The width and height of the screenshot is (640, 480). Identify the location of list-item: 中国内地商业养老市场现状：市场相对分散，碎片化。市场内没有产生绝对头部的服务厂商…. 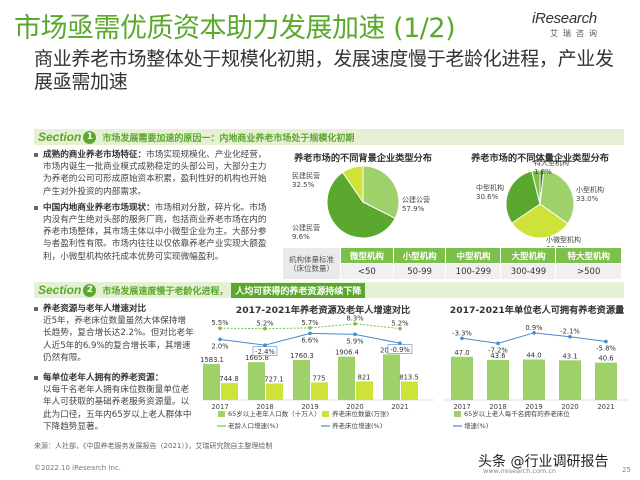
(154, 232).